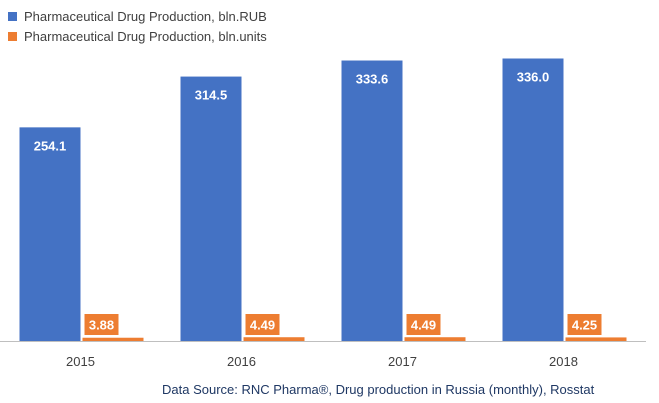  Describe the element at coordinates (211, 208) in the screenshot. I see `bar-rub-2016` at that location.